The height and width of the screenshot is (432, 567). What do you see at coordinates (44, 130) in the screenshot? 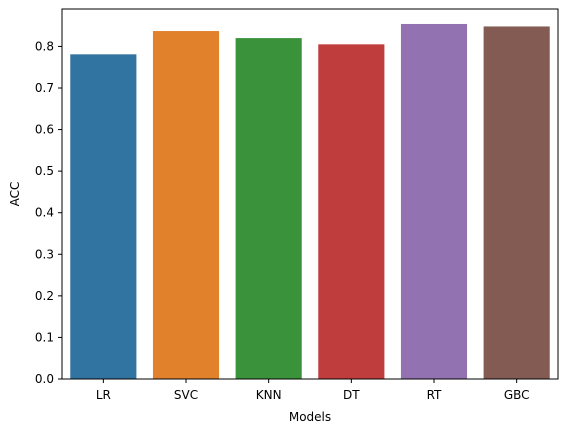
I see `y-tick-label: 0.6` at bounding box center [44, 130].